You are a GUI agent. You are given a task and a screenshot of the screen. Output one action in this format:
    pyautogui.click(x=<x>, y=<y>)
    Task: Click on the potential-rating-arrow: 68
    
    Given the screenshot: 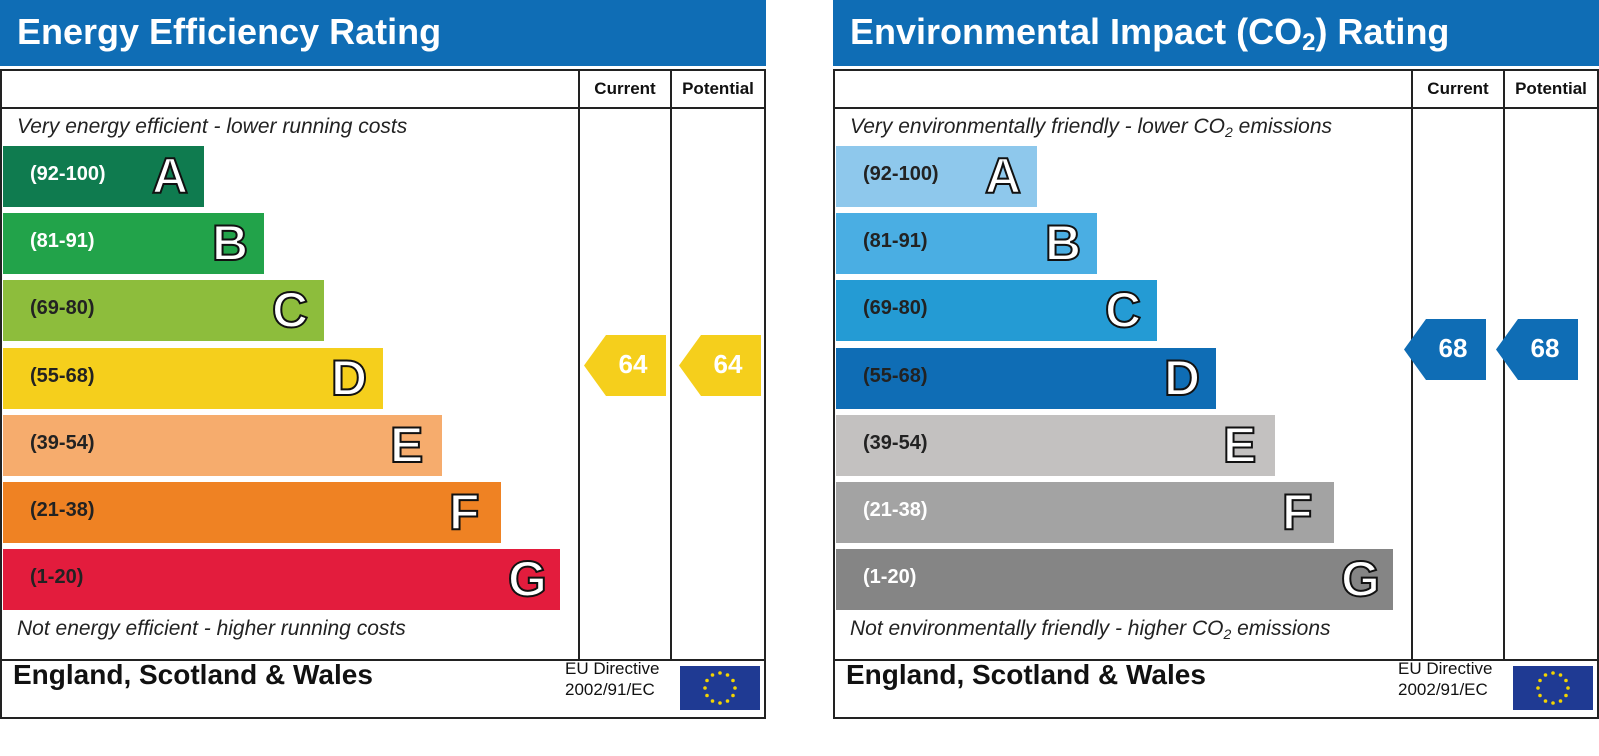 What is the action you would take?
    pyautogui.click(x=1537, y=349)
    